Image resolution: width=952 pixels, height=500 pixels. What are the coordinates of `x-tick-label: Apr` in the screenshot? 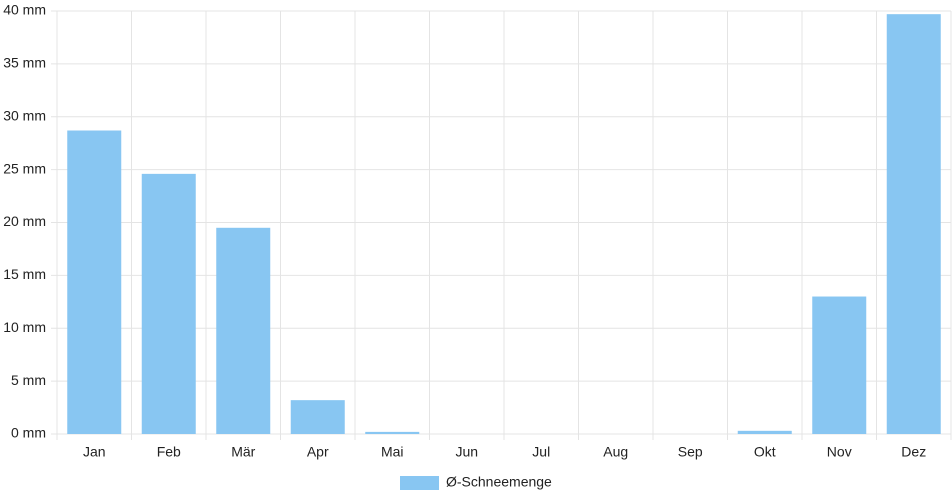 It's located at (318, 452).